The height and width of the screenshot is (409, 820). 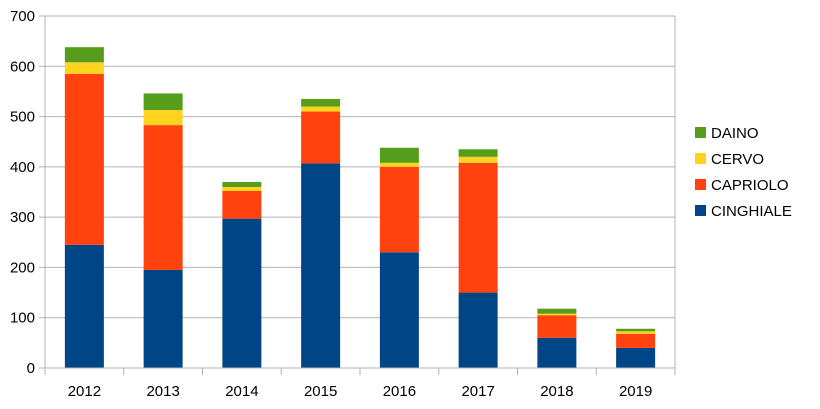 What do you see at coordinates (700, 132) in the screenshot?
I see `legend-swatch-daino` at bounding box center [700, 132].